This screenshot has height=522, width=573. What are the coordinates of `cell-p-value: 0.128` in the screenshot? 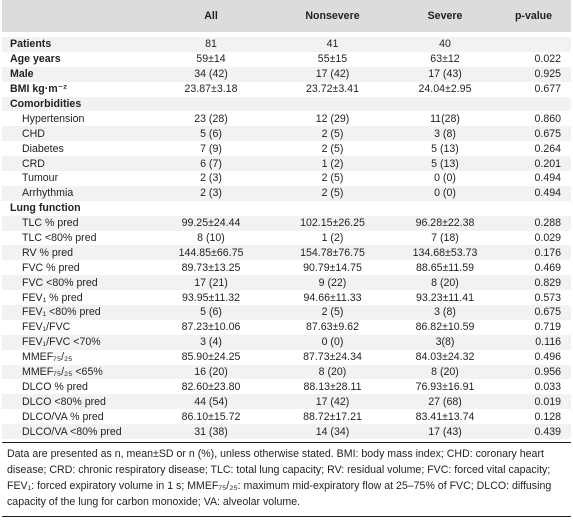 It's located at (547, 416).